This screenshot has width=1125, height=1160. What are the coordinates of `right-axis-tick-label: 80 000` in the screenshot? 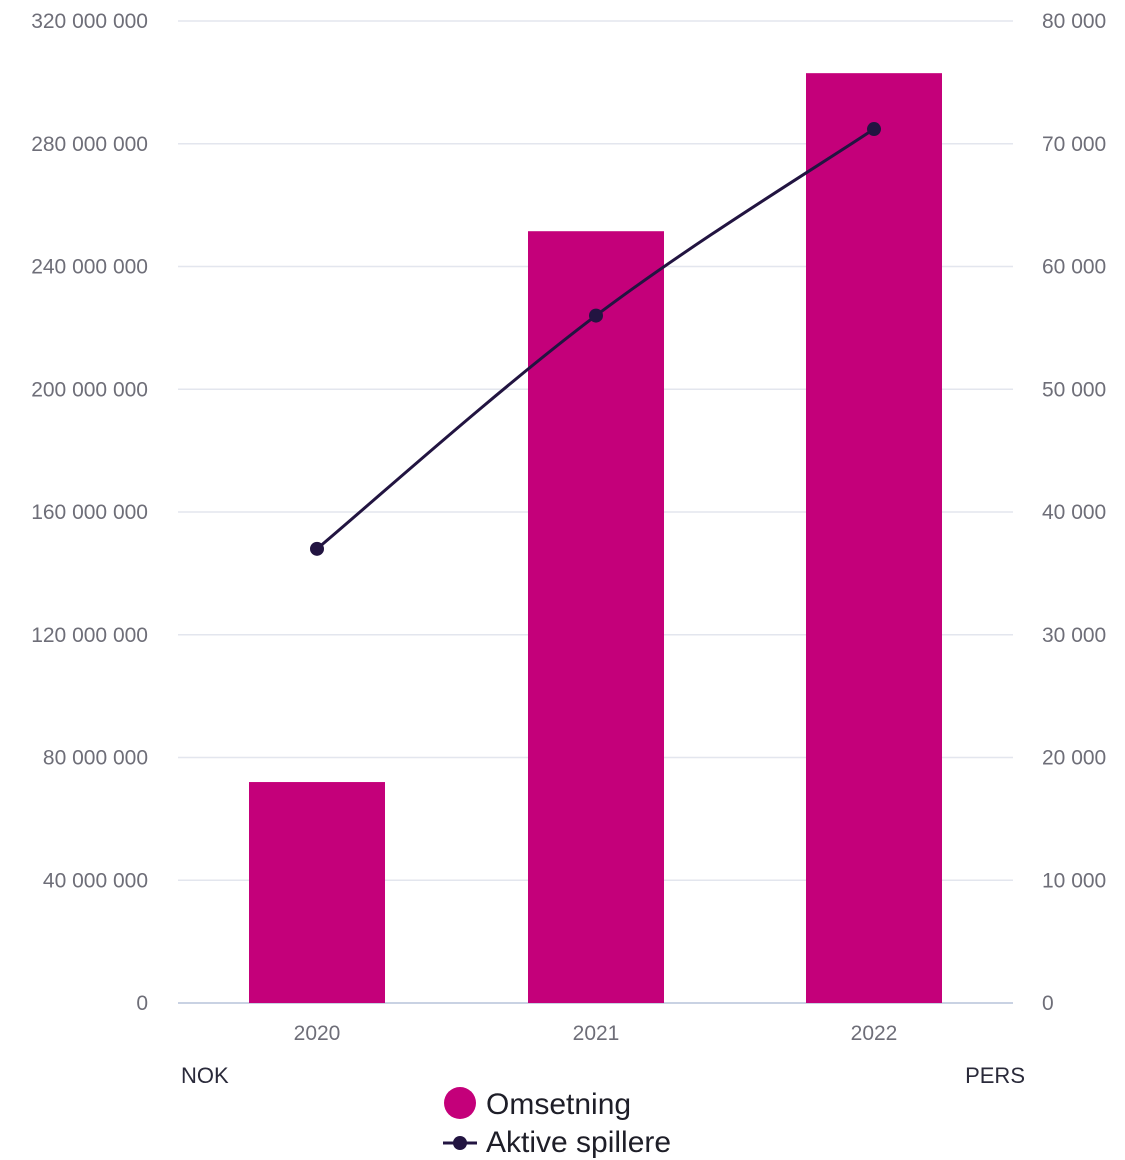 It's located at (1074, 21).